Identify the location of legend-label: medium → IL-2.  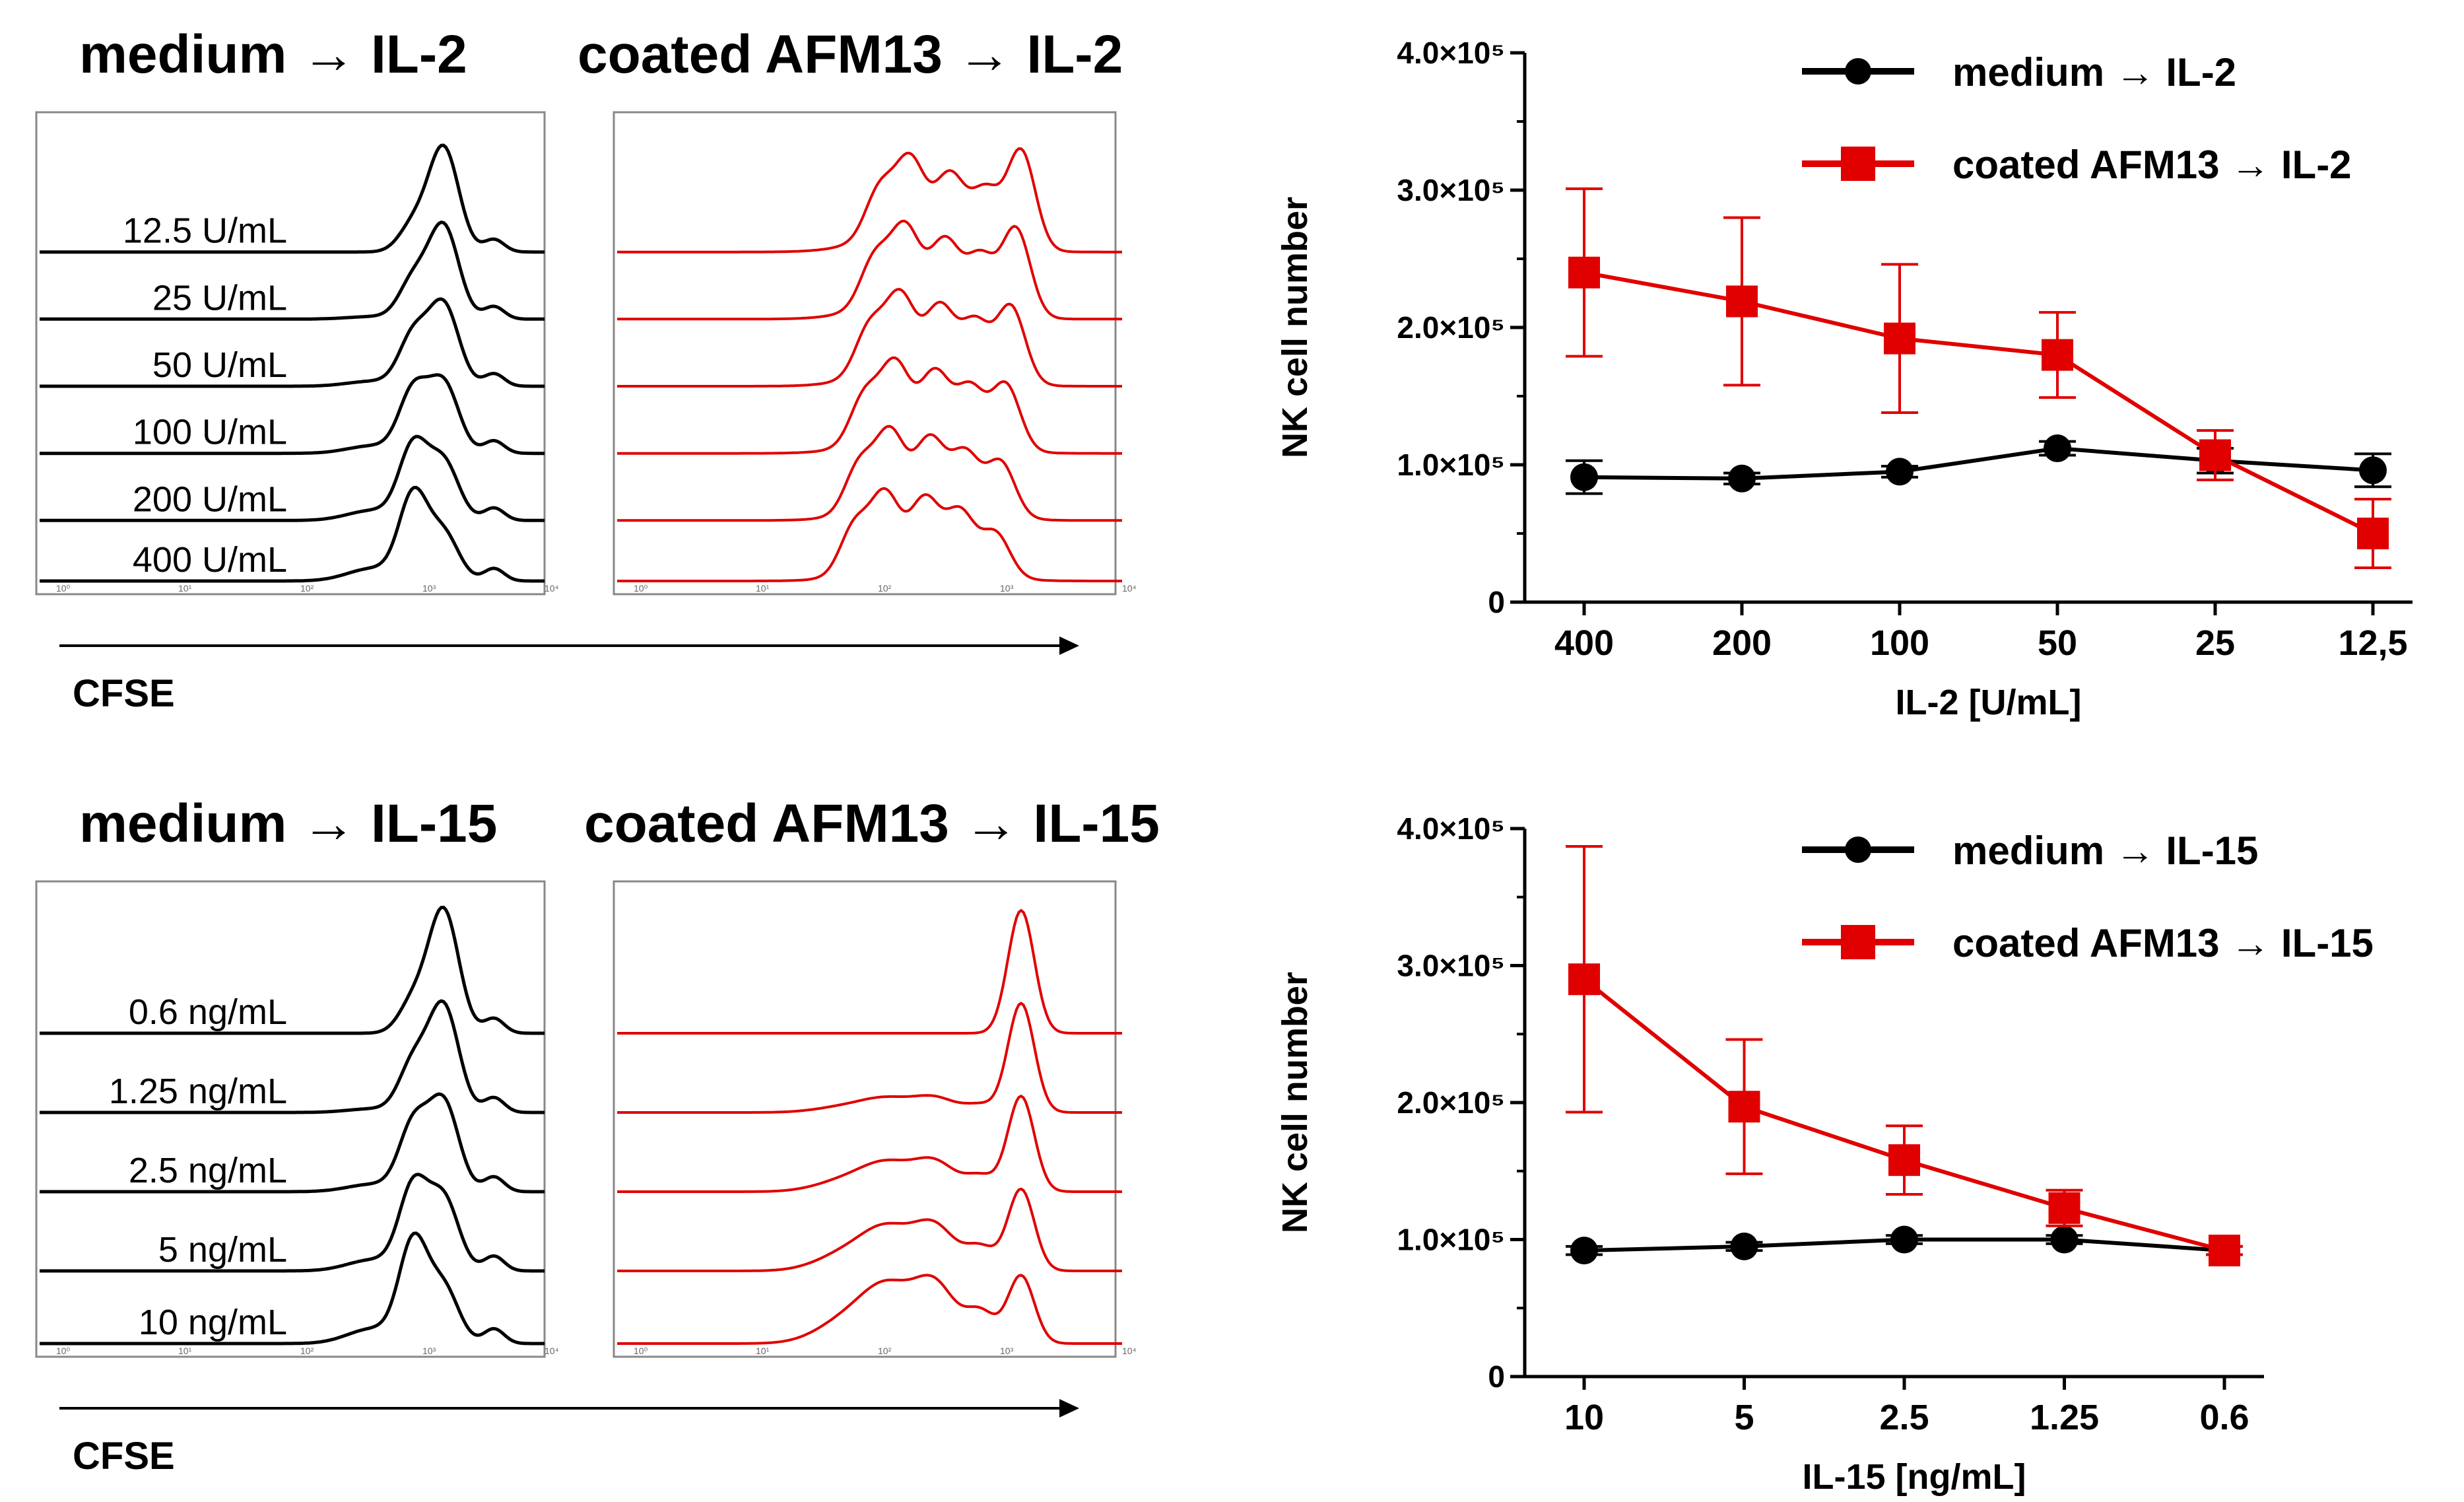
(2094, 72).